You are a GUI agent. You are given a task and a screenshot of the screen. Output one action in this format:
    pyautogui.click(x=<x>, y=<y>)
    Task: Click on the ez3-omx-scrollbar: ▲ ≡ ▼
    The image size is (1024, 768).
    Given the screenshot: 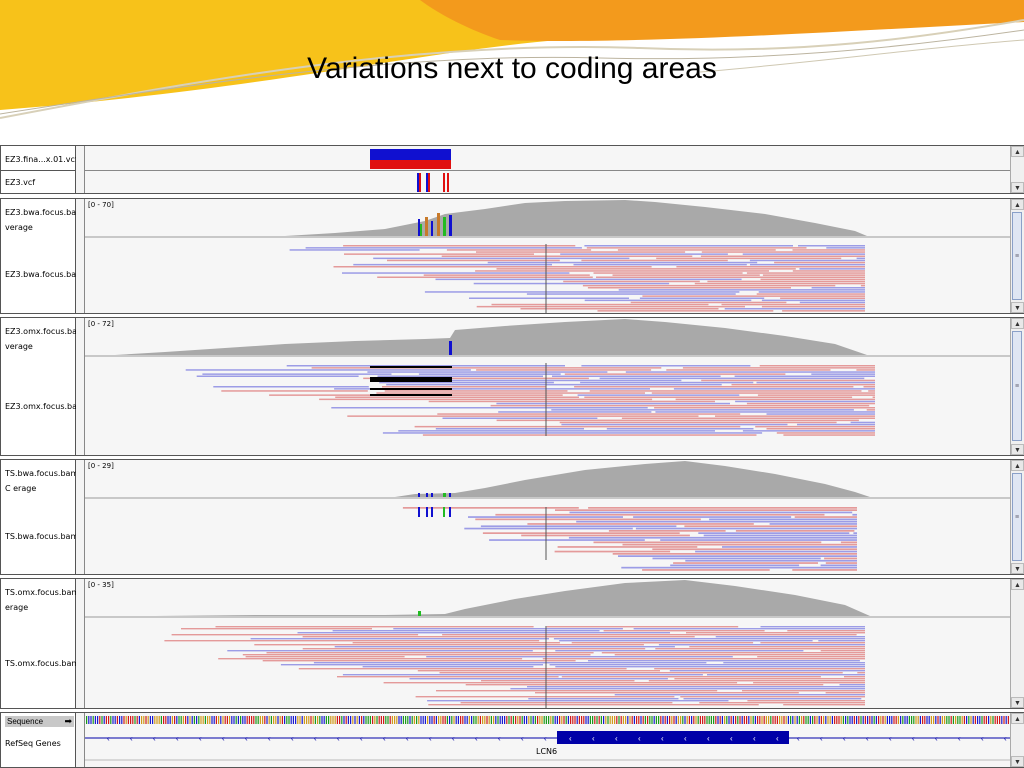 What is the action you would take?
    pyautogui.click(x=1017, y=386)
    